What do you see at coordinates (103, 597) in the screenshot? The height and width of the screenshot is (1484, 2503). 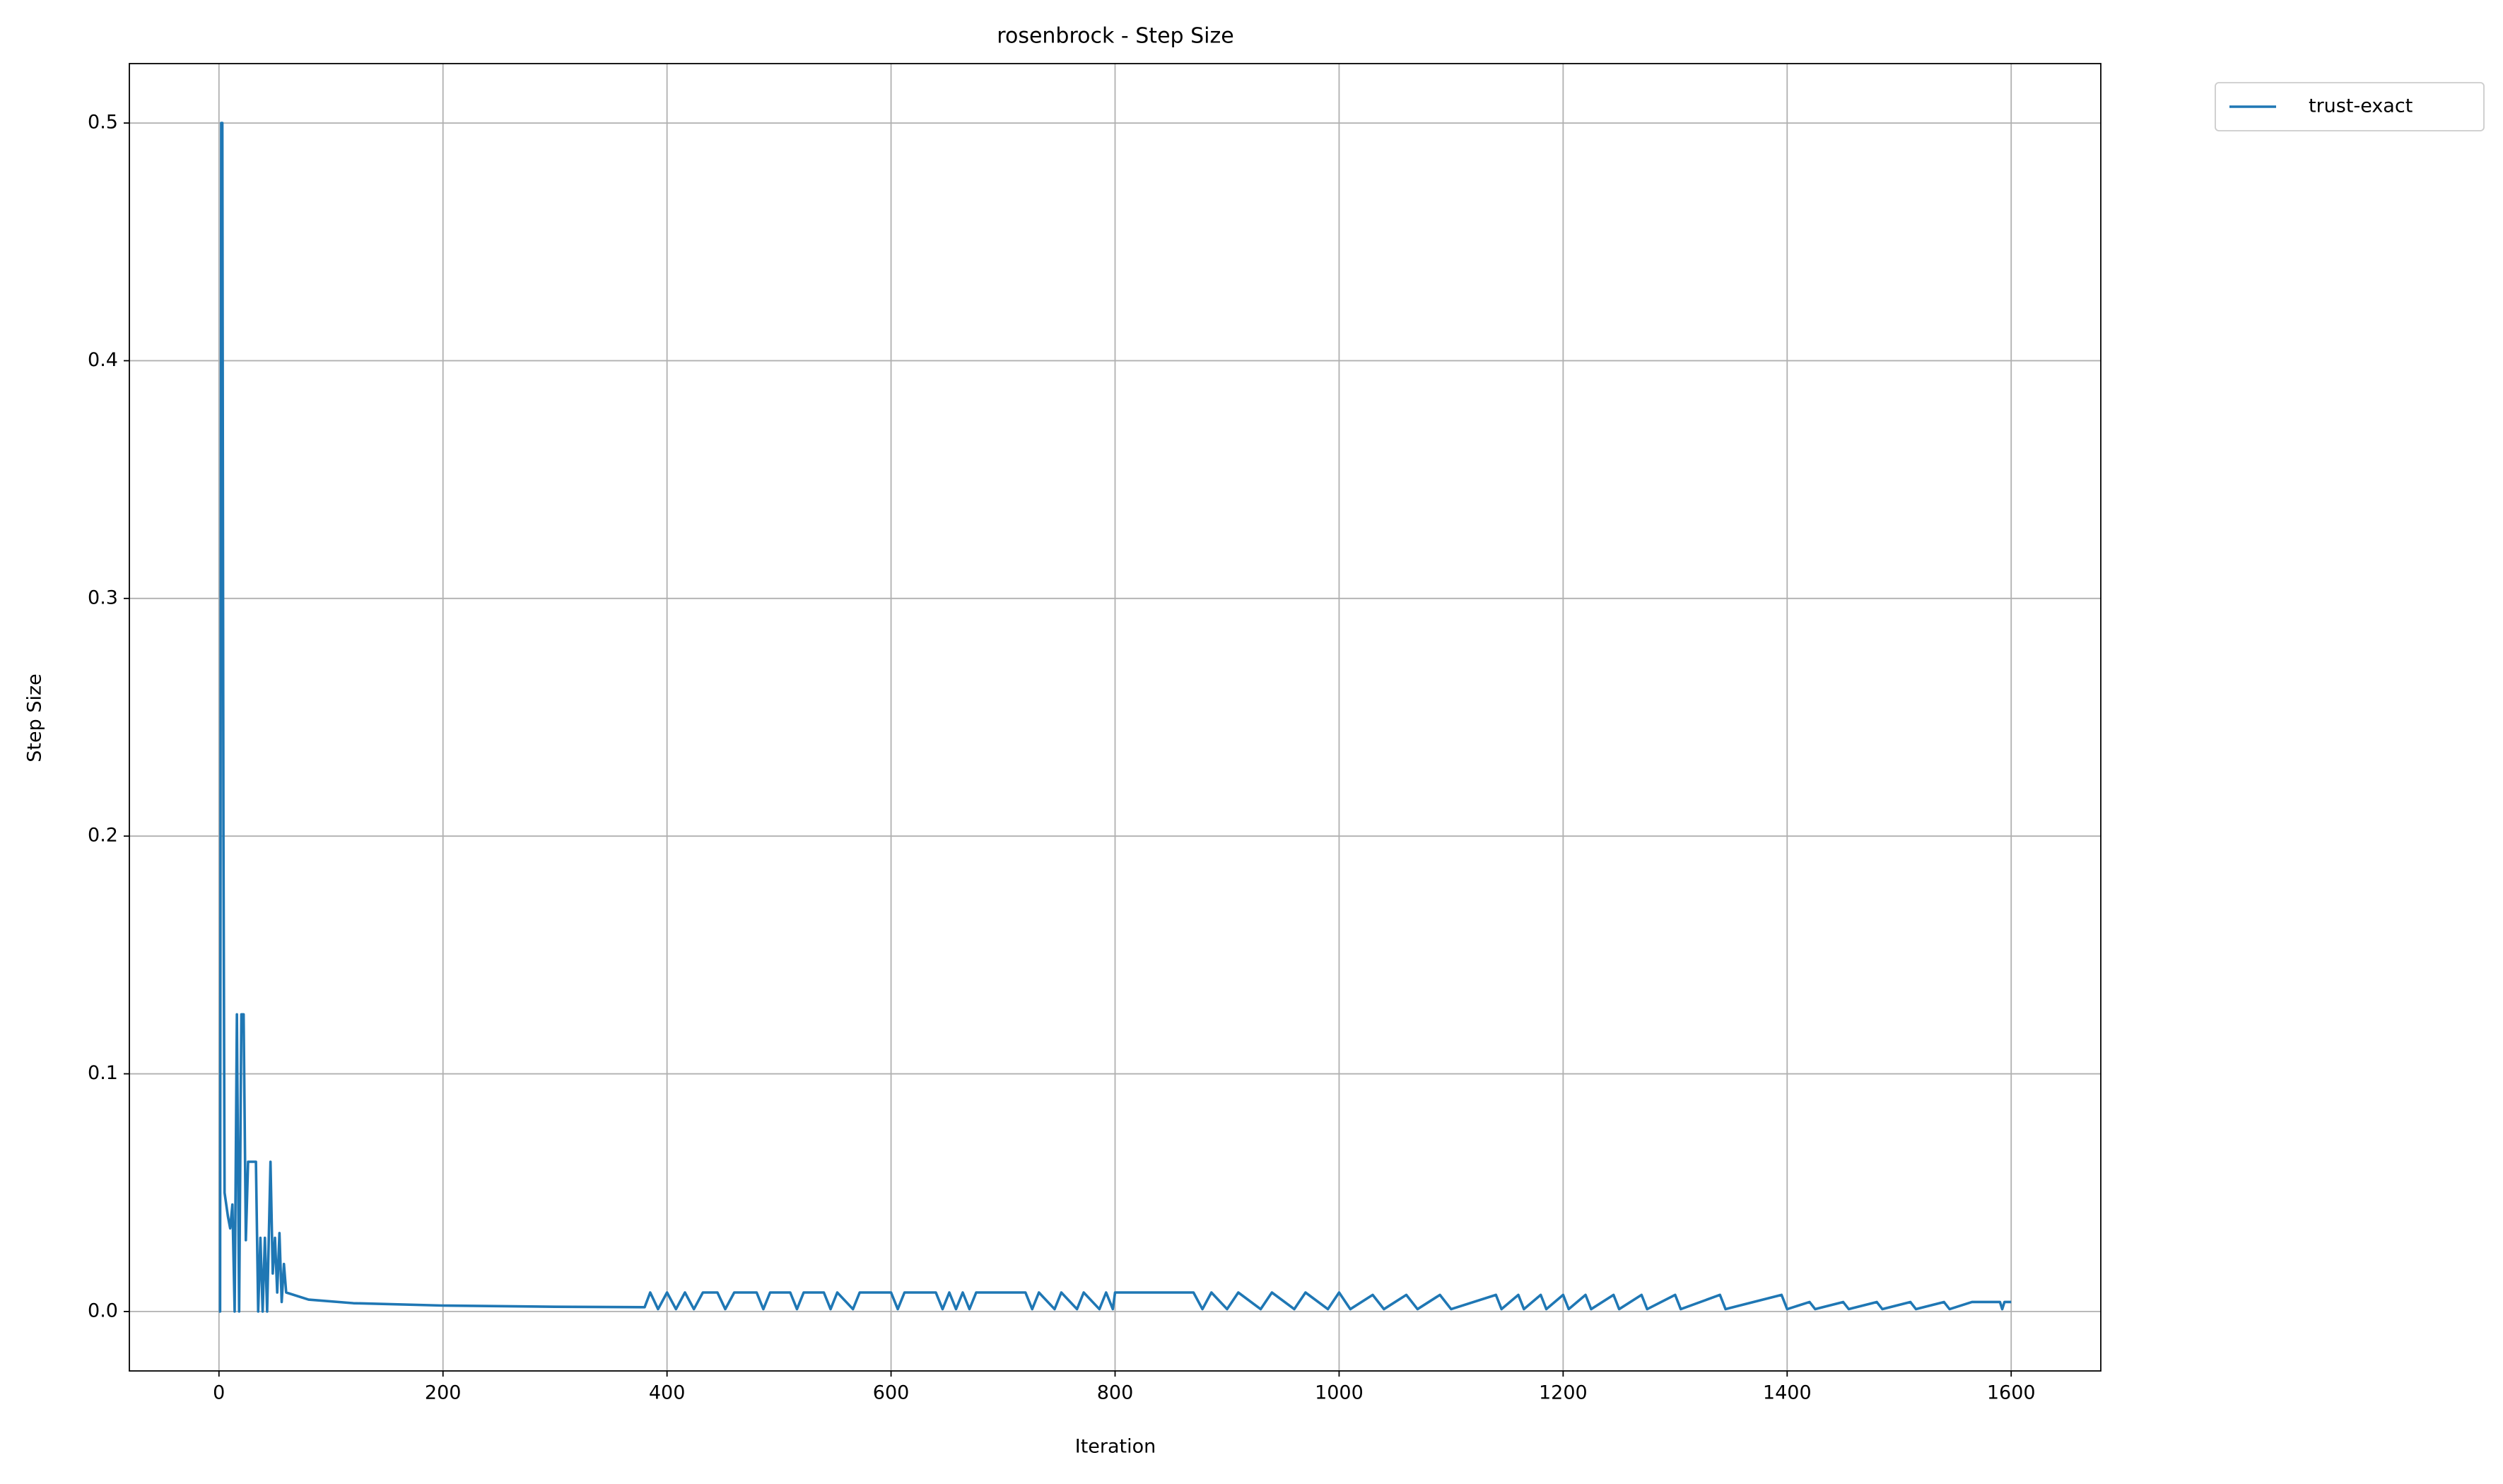 I see `y-tick-label: 0.3` at bounding box center [103, 597].